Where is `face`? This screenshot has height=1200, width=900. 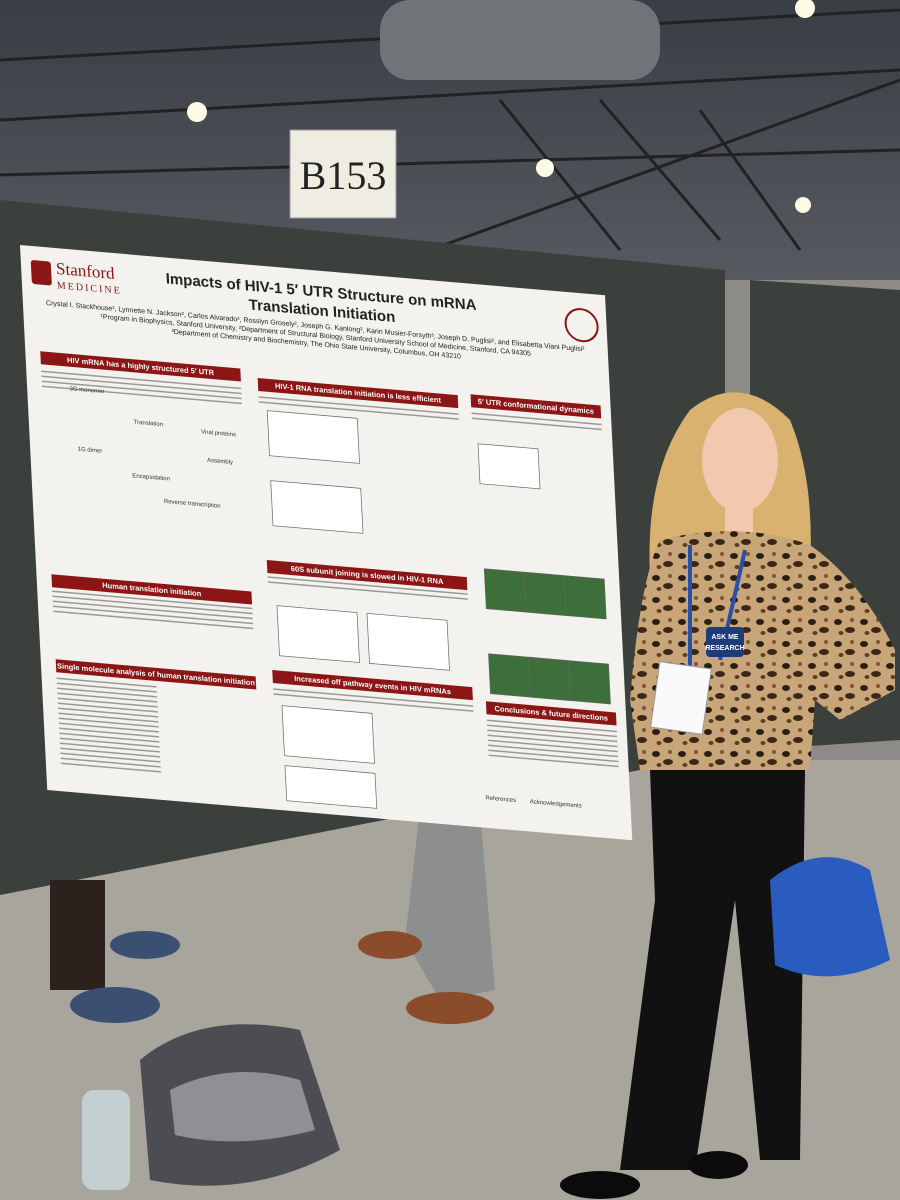 face is located at coordinates (740, 460).